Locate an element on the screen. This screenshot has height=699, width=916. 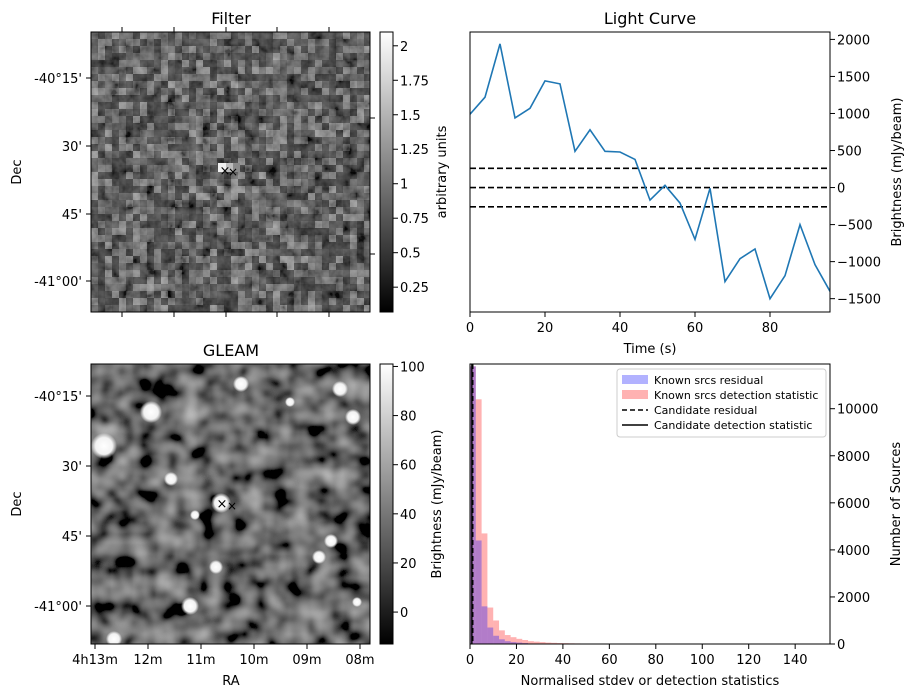
histogram-x-tick-label: 40 is located at coordinates (563, 660).